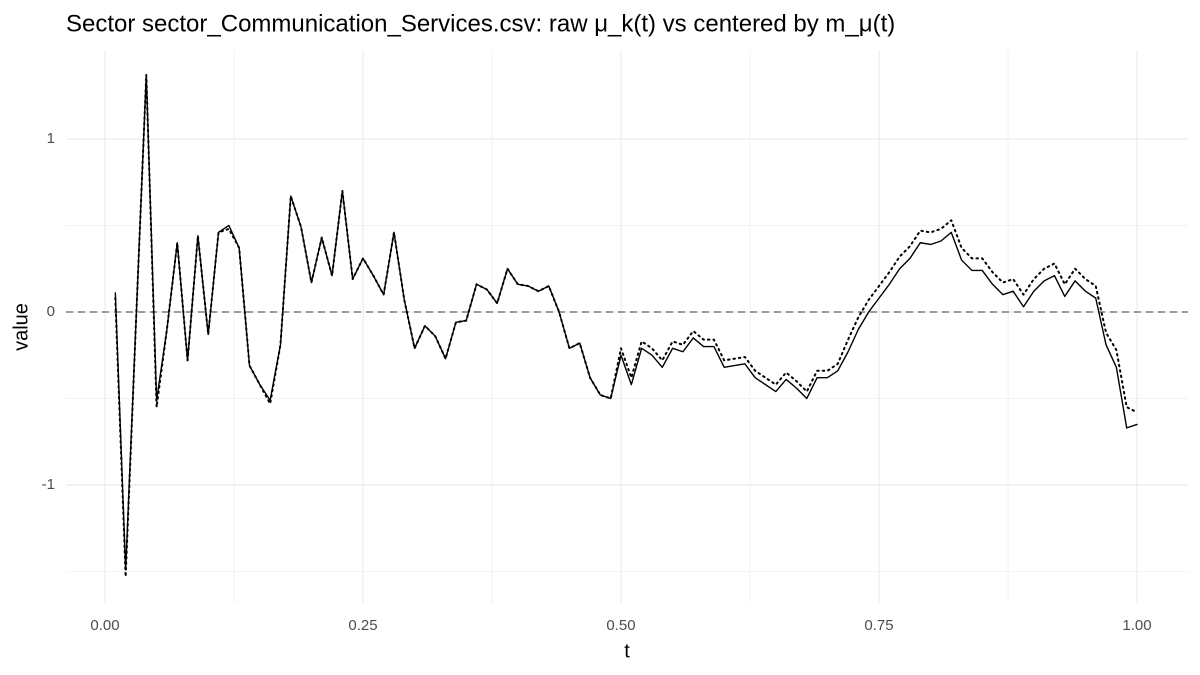  I want to click on y-tick-label: -1, so click(48, 484).